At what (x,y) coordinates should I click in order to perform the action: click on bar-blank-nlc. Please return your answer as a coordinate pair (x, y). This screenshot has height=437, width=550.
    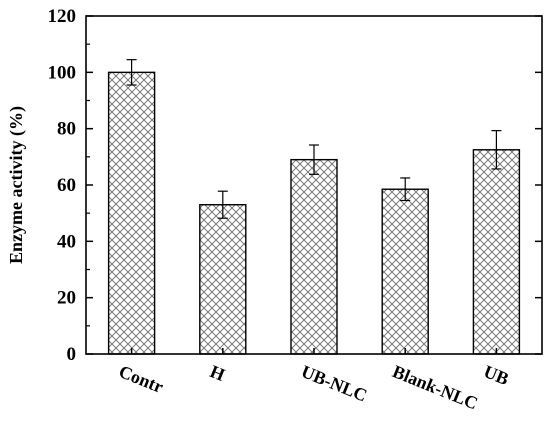
    Looking at the image, I should click on (405, 271).